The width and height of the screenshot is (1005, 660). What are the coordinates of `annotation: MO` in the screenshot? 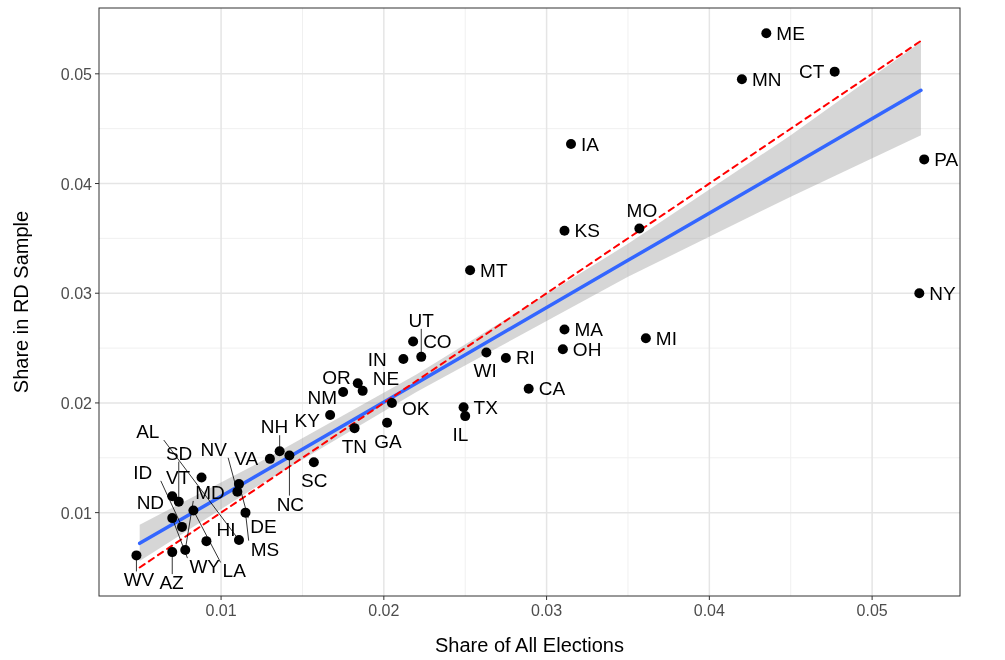 It's located at (642, 210).